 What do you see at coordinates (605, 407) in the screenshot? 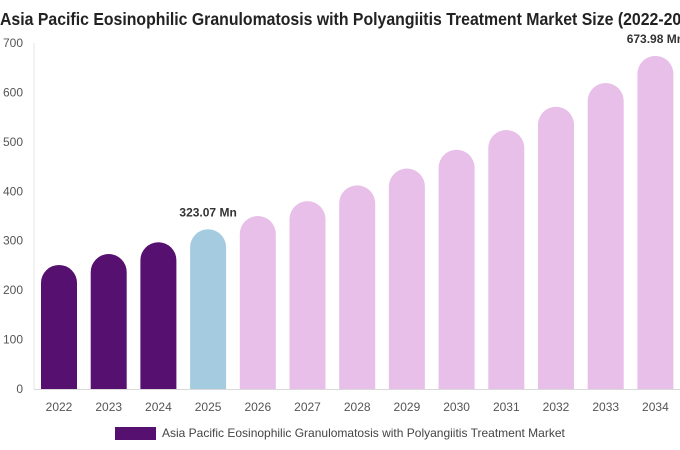
I see `x-tick-label: 2033` at bounding box center [605, 407].